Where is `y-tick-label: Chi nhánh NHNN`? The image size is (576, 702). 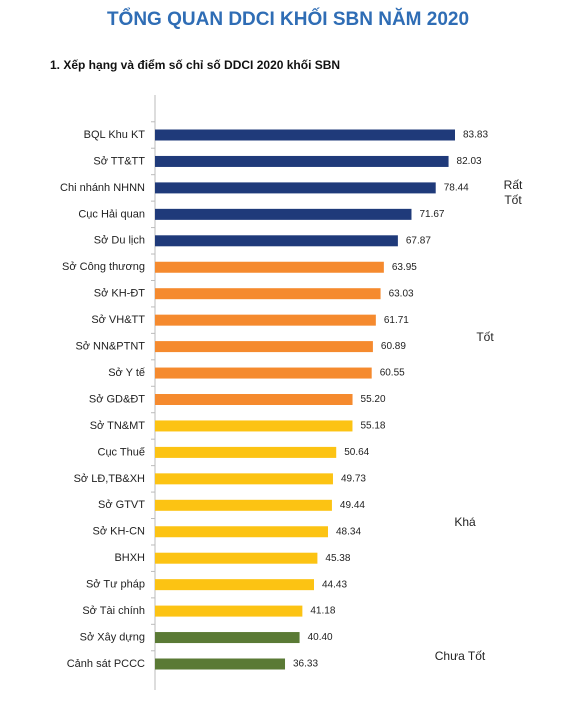 y-tick-label: Chi nhánh NHNN is located at coordinates (102, 188).